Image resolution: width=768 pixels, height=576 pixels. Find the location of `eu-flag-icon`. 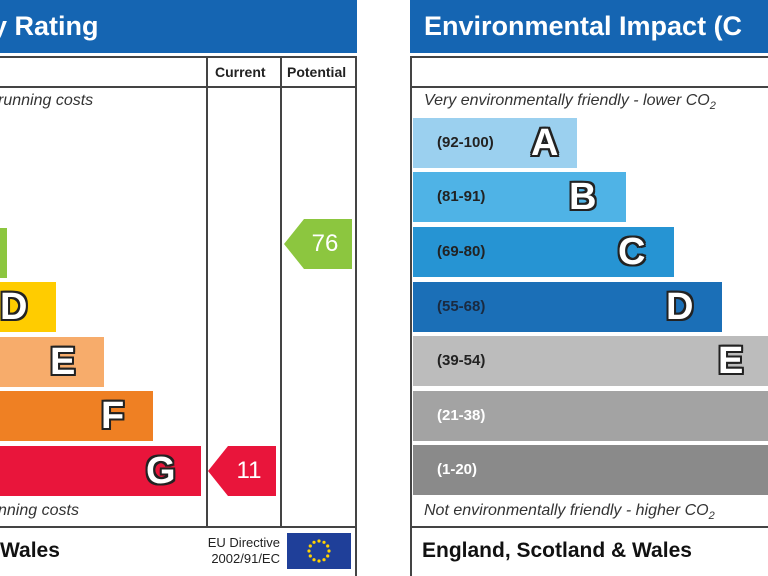

eu-flag-icon is located at coordinates (319, 551).